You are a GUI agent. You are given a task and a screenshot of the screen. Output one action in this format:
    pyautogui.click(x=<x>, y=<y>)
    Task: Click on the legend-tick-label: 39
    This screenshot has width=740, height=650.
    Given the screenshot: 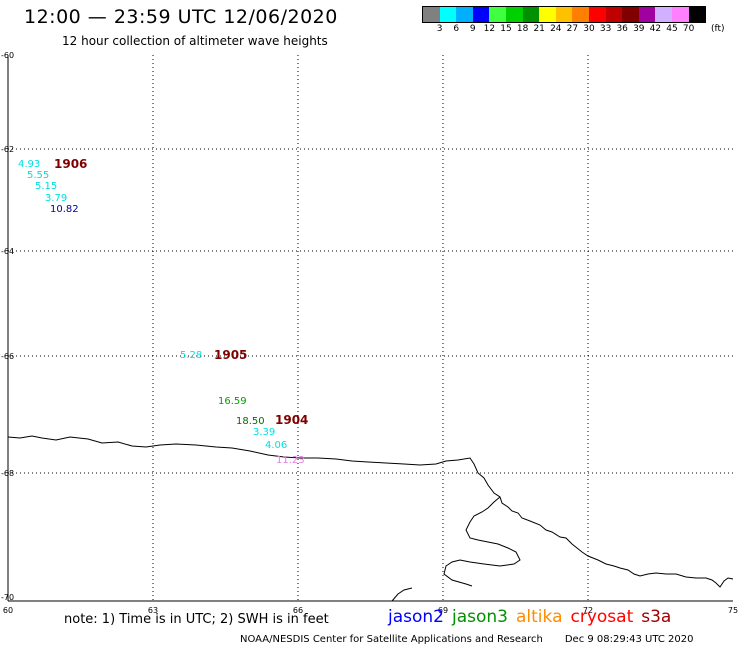 What is the action you would take?
    pyautogui.click(x=639, y=29)
    